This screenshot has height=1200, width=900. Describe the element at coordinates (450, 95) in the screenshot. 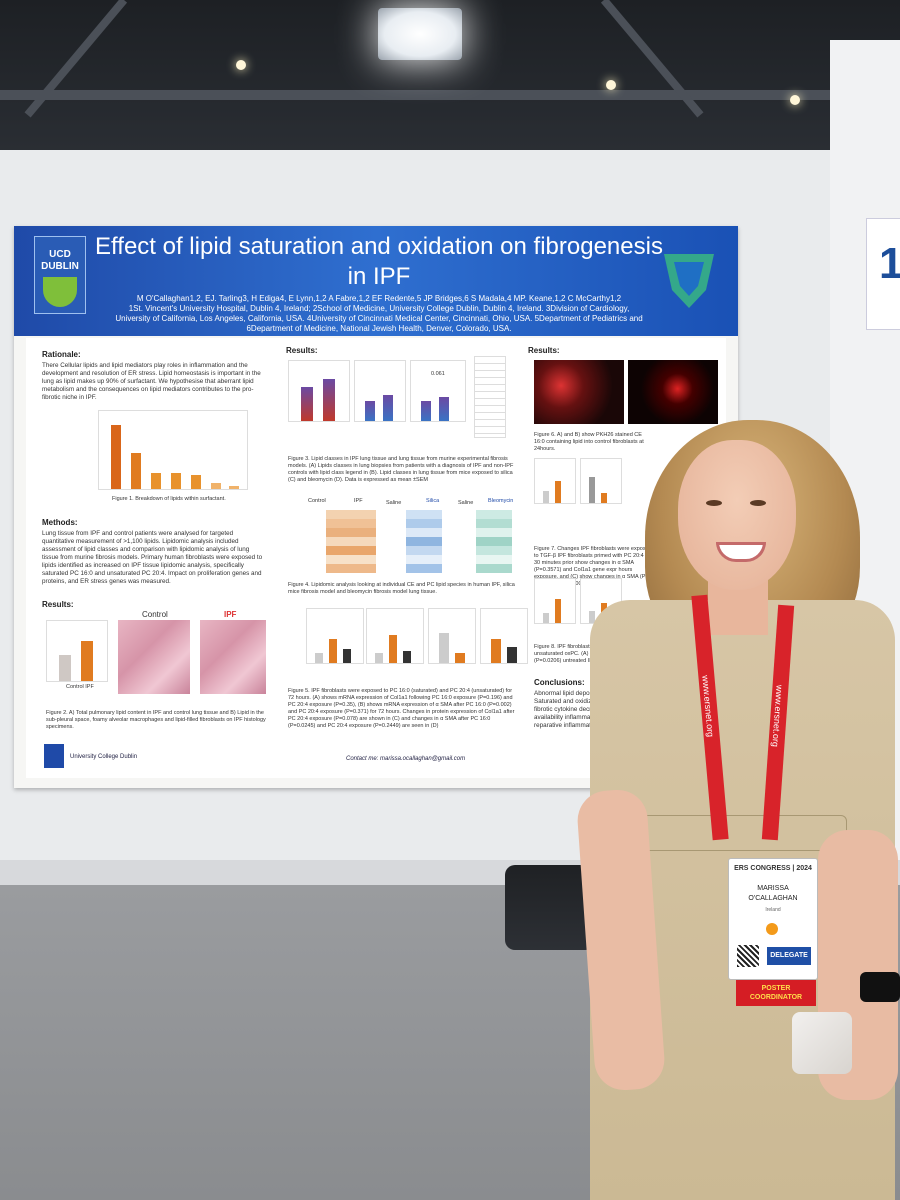

I see `ceiling-truss` at that location.